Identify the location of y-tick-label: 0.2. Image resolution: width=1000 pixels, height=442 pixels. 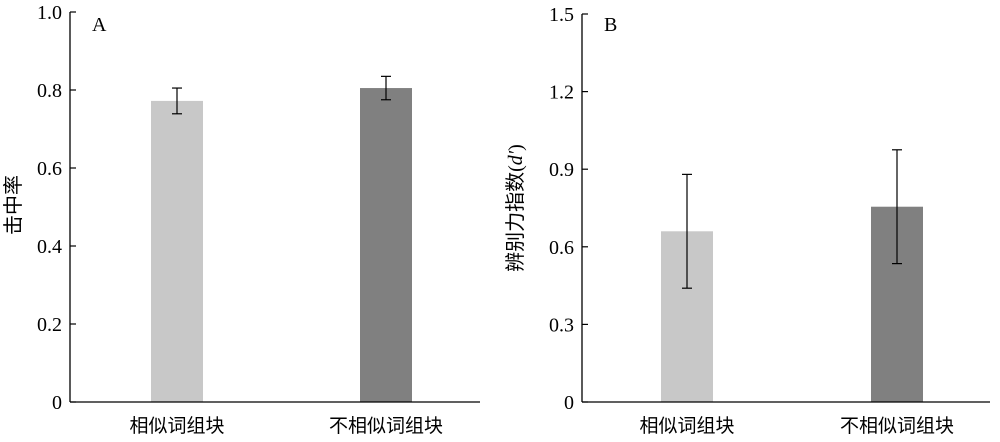
(49, 325).